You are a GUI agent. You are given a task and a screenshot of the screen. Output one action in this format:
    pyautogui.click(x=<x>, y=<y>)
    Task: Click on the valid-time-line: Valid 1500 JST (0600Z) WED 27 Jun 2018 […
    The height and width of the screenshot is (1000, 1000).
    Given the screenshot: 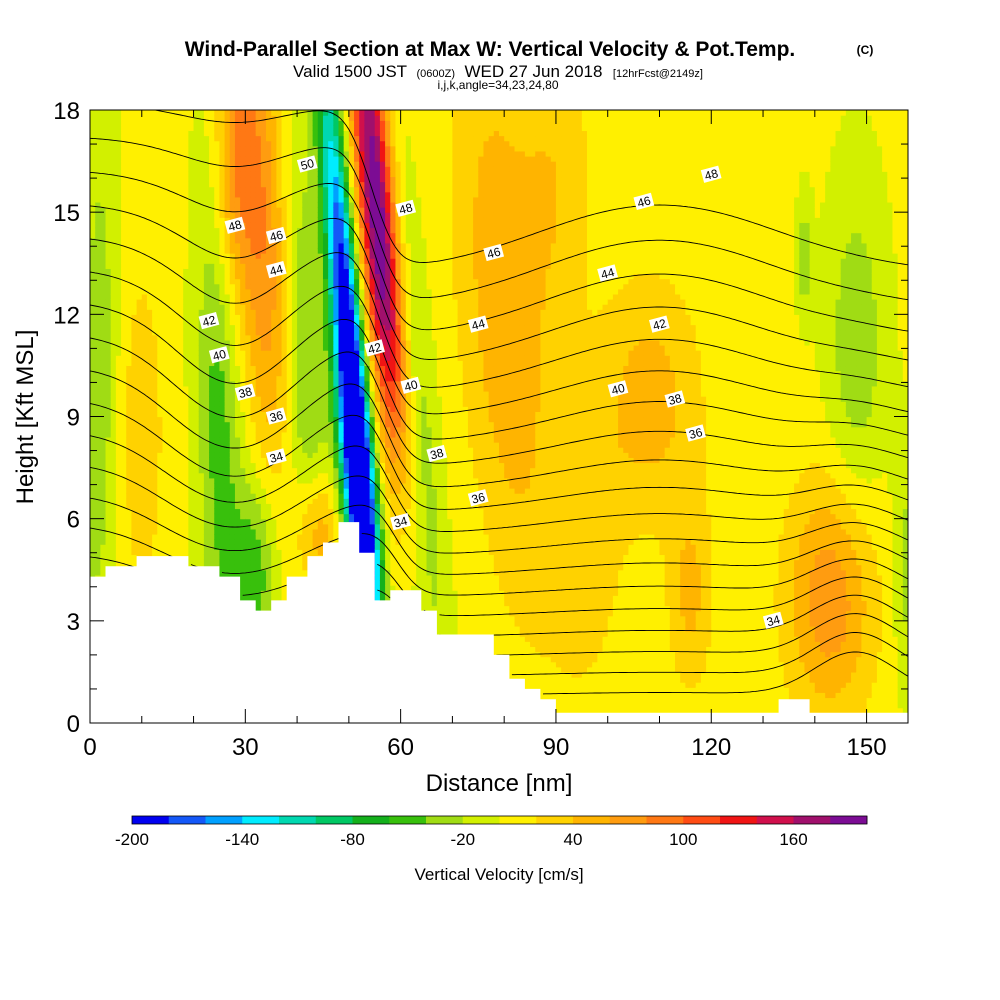 What is the action you would take?
    pyautogui.click(x=498, y=71)
    